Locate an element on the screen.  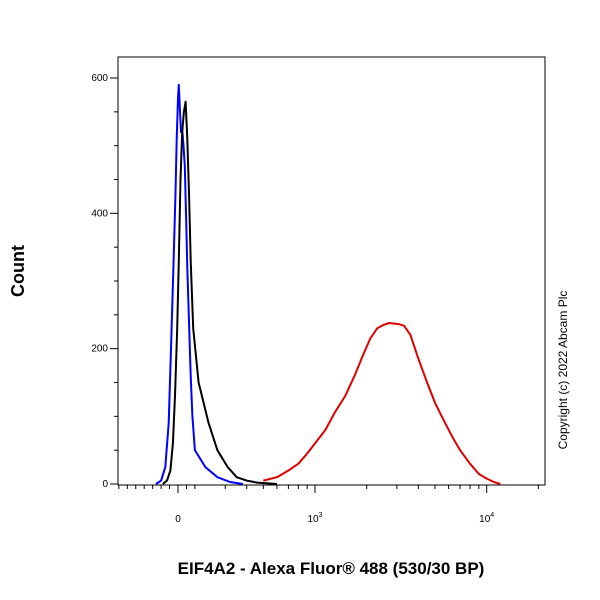
x-tick-label: 10³ is located at coordinates (314, 518).